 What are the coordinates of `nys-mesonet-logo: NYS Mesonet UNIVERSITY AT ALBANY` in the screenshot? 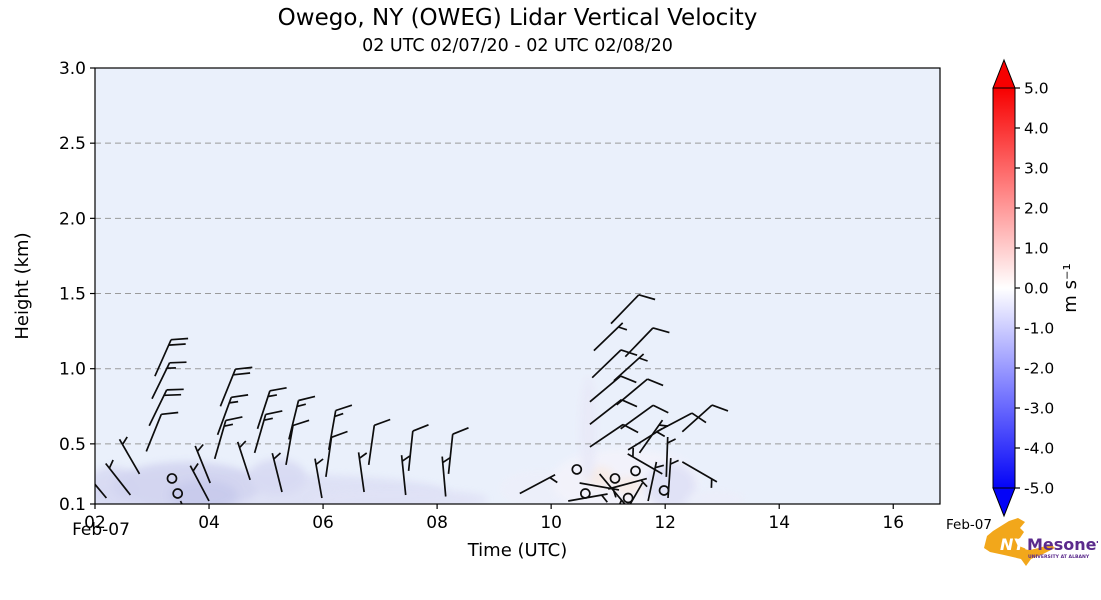 It's located at (1041, 542).